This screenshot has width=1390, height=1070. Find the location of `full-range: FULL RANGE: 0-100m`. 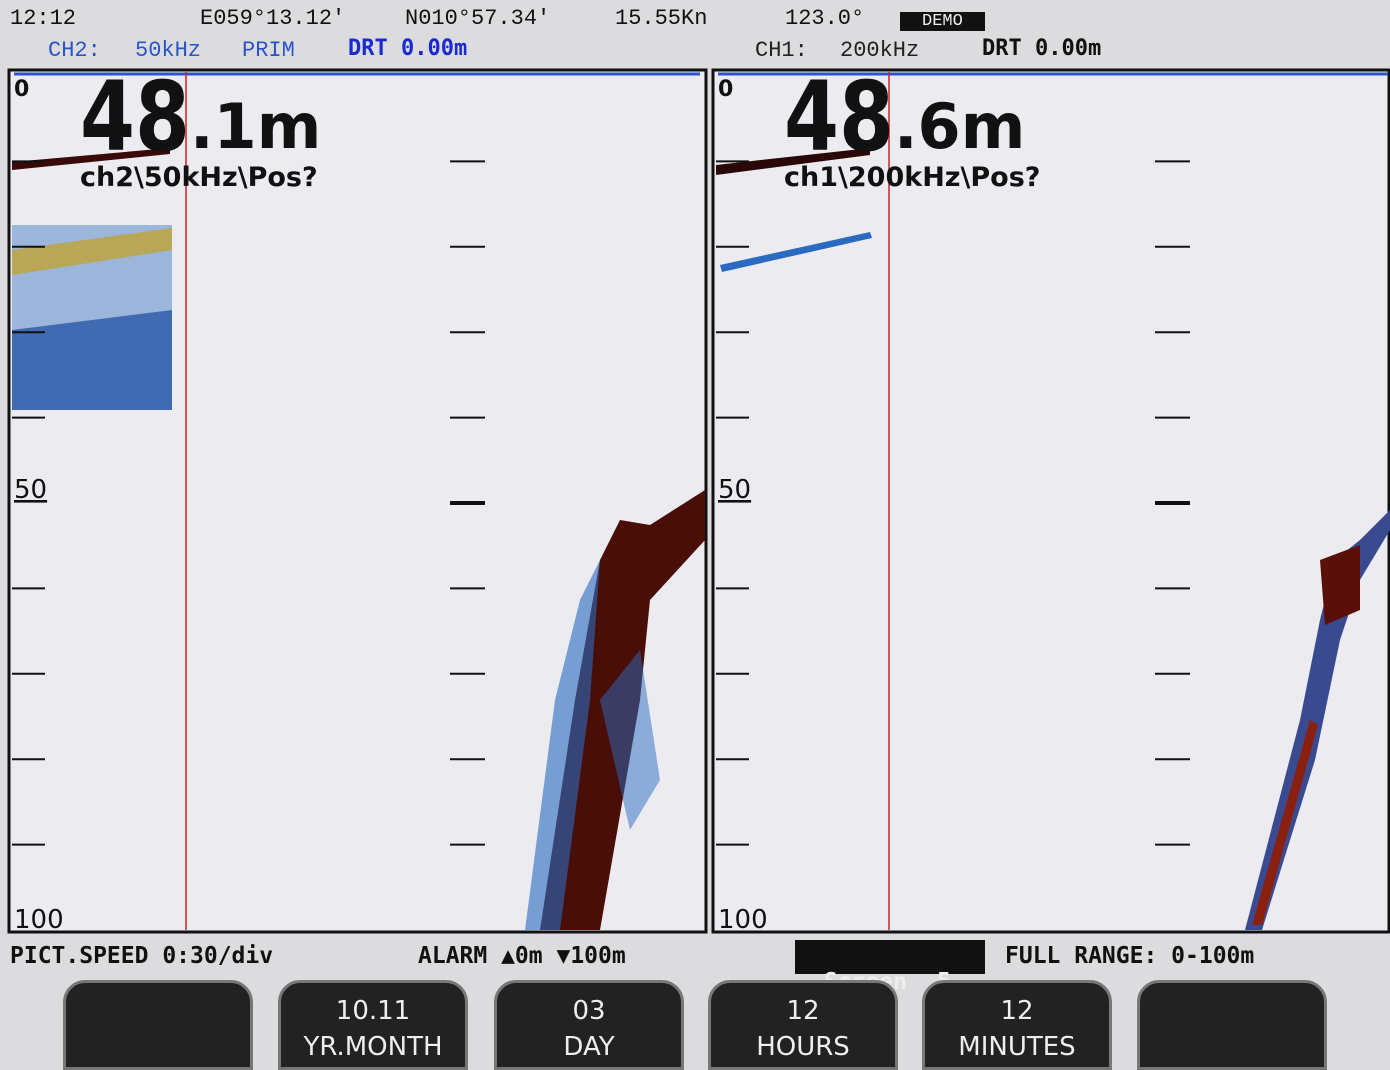

full-range: FULL RANGE: 0-100m is located at coordinates (1130, 956).